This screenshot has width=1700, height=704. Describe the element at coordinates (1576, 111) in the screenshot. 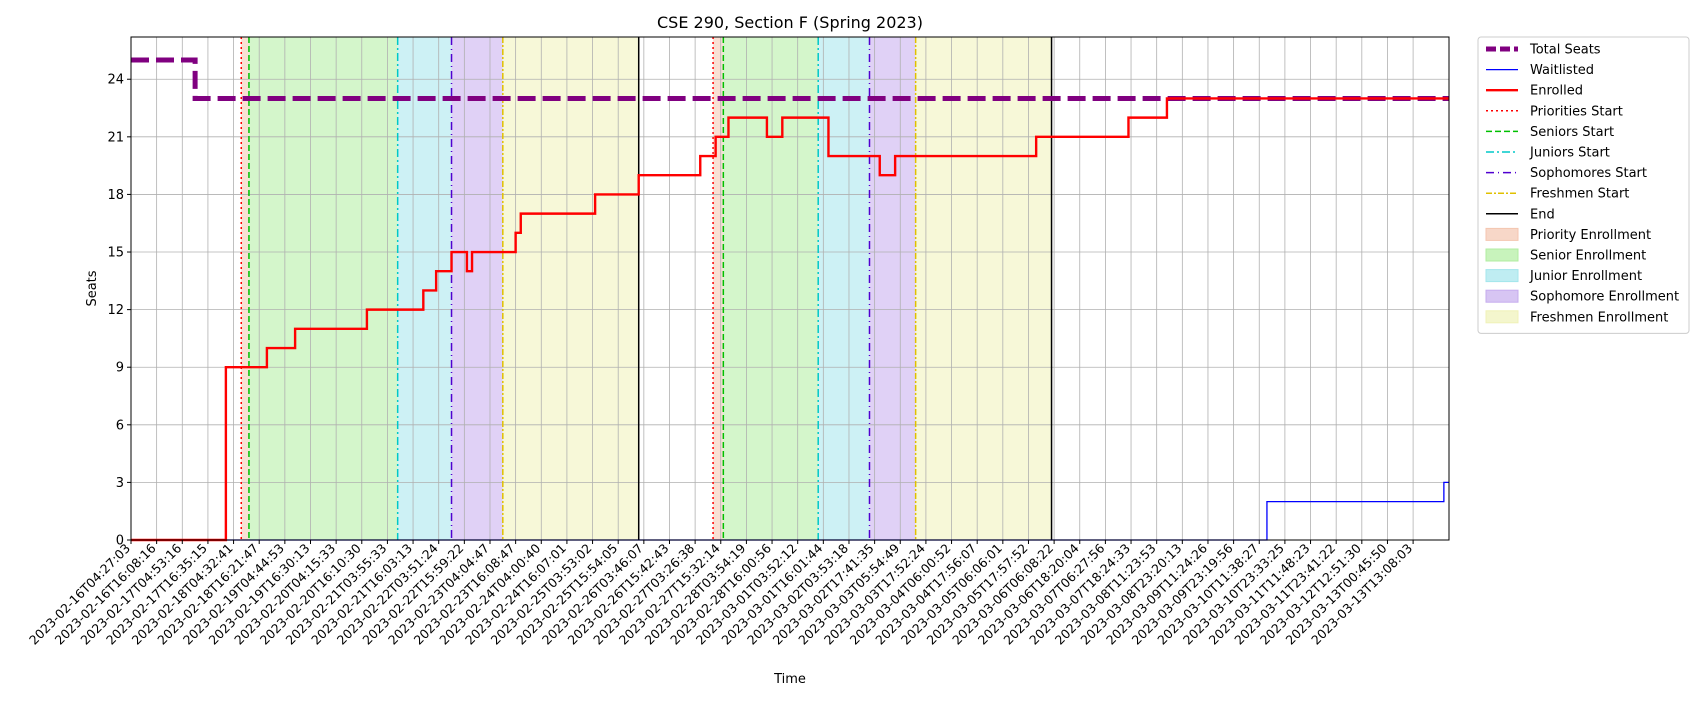

I see `legend-label: Priorities Start` at that location.